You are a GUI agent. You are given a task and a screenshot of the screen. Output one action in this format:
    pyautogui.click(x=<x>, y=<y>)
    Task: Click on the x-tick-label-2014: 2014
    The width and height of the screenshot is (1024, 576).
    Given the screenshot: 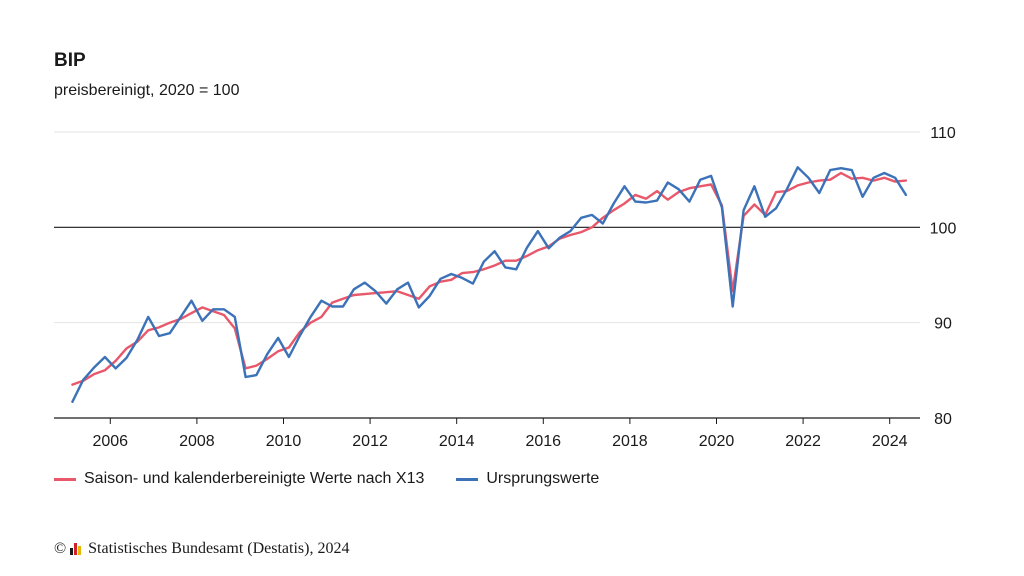 What is the action you would take?
    pyautogui.click(x=457, y=441)
    